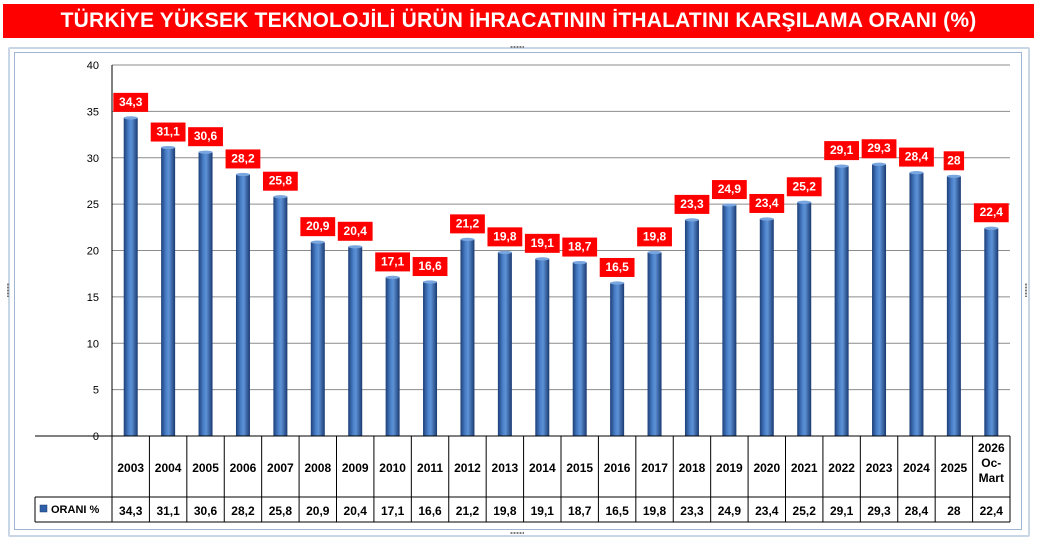 This screenshot has height=540, width=1037. I want to click on table-value: 19,8, so click(655, 511).